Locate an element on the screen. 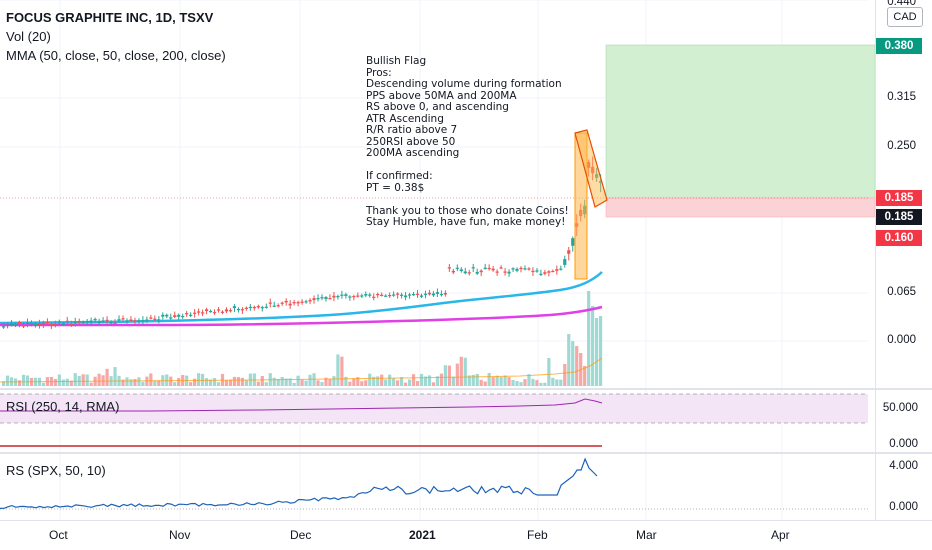 The height and width of the screenshot is (550, 932). note-line: Thank you to those who donate Coins! is located at coordinates (467, 210).